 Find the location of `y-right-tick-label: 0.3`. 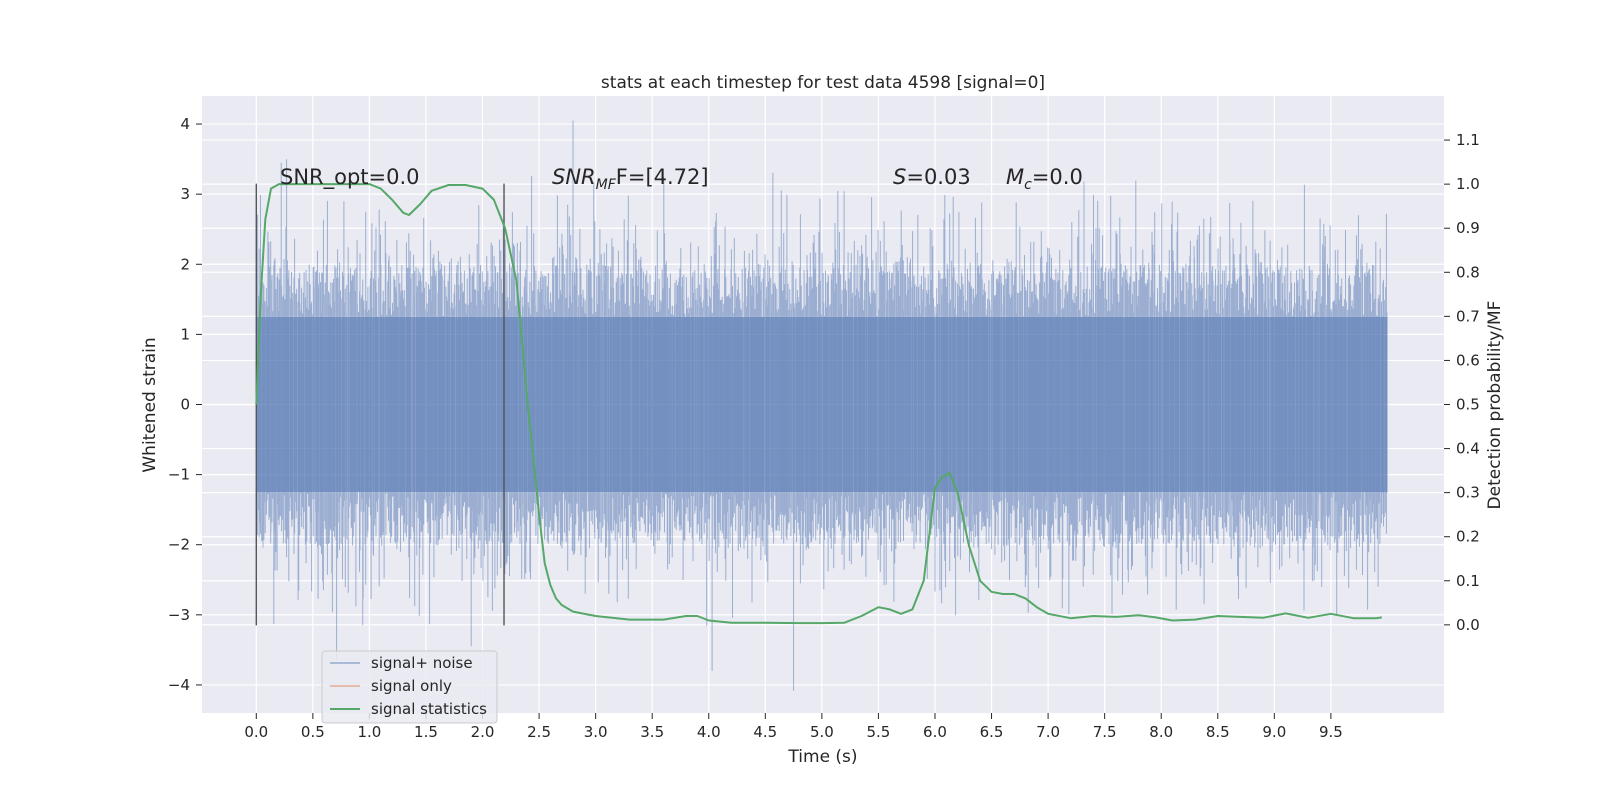

y-right-tick-label: 0.3 is located at coordinates (1468, 493).